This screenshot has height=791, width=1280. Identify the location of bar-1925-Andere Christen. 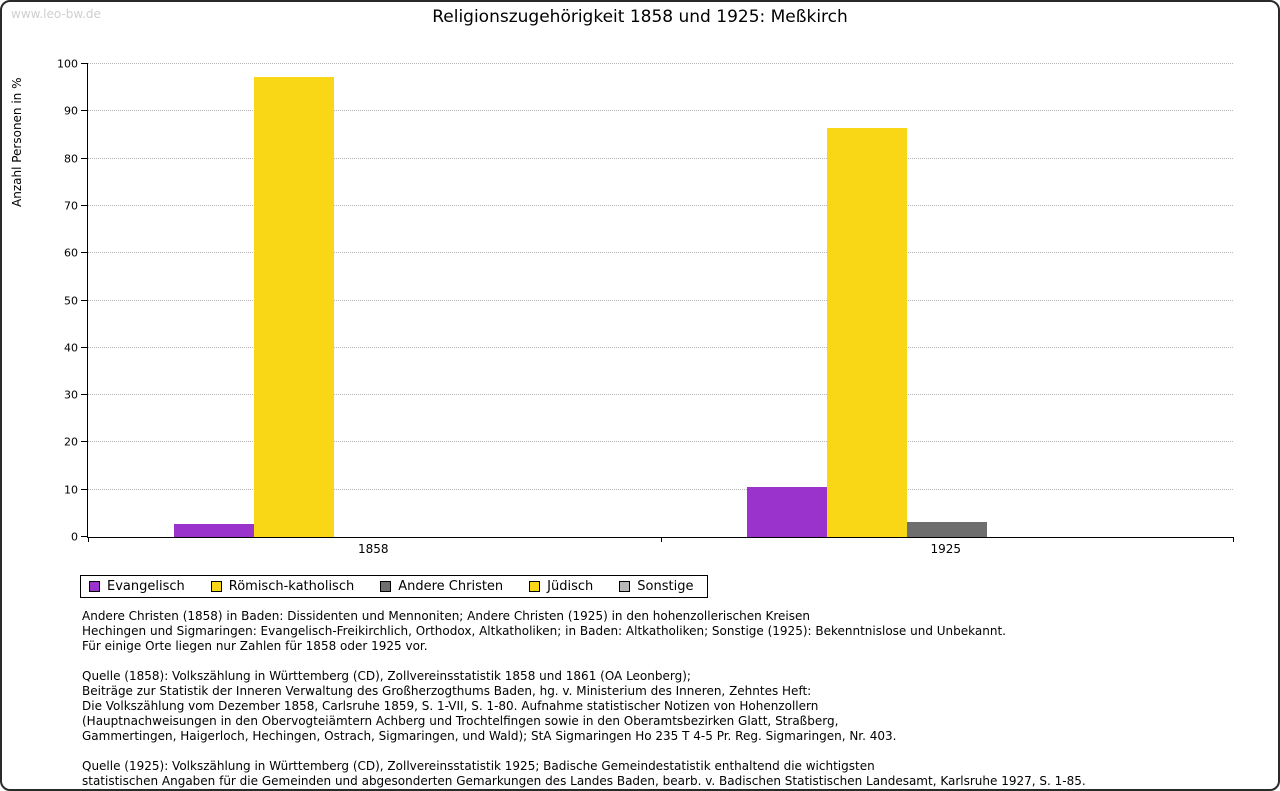
(946, 529).